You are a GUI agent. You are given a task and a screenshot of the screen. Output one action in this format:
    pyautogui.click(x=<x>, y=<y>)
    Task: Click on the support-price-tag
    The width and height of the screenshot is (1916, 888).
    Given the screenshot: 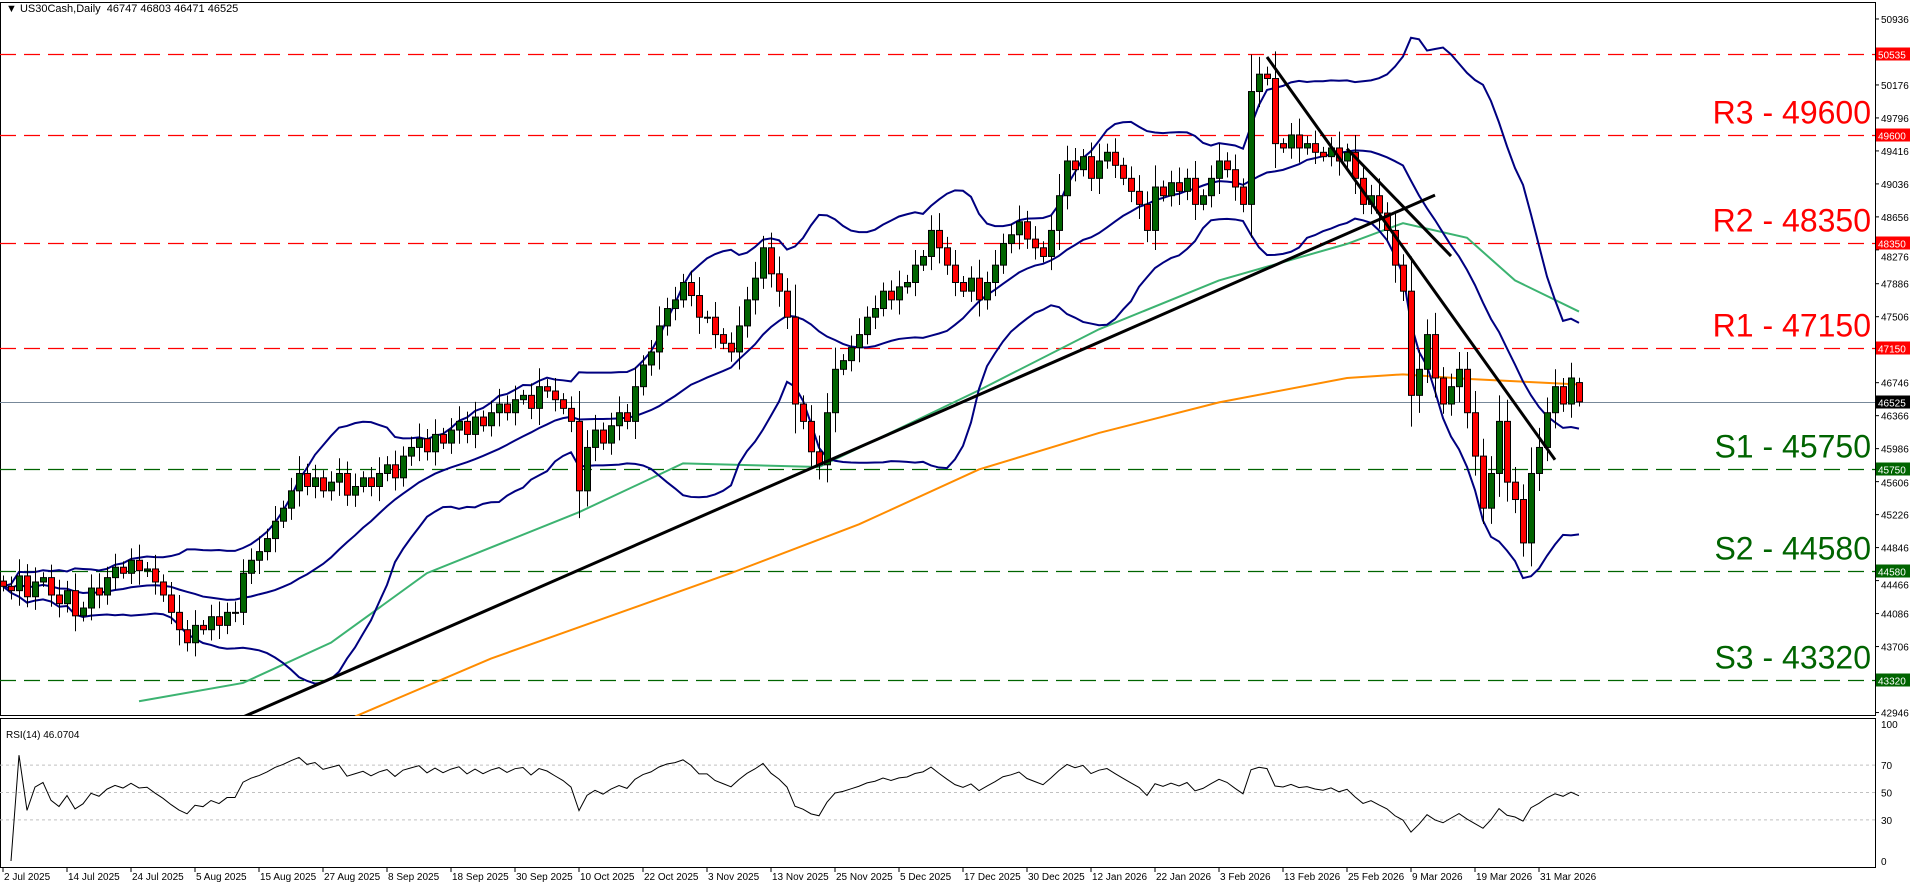 What is the action you would take?
    pyautogui.click(x=1893, y=680)
    